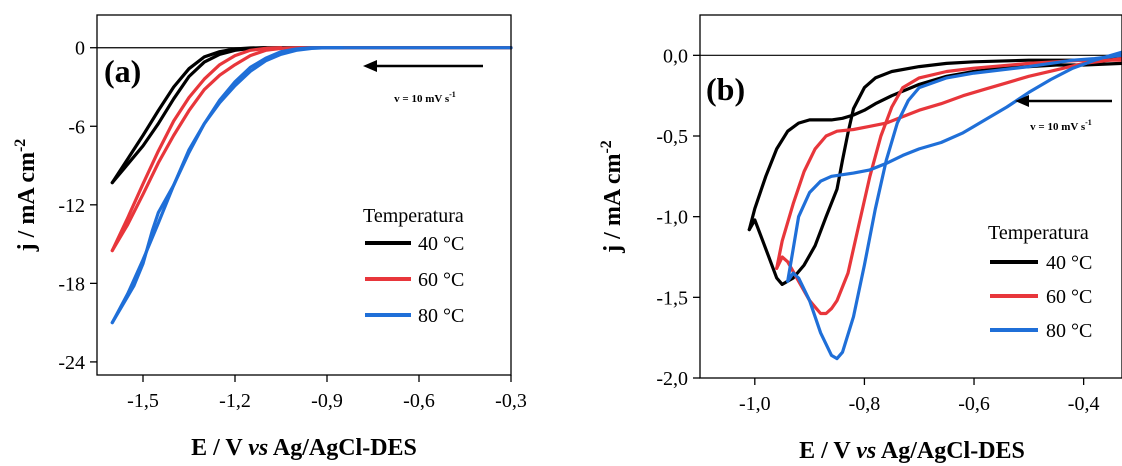  What do you see at coordinates (189, 115) in the screenshot?
I see `series-40c-return-scan` at bounding box center [189, 115].